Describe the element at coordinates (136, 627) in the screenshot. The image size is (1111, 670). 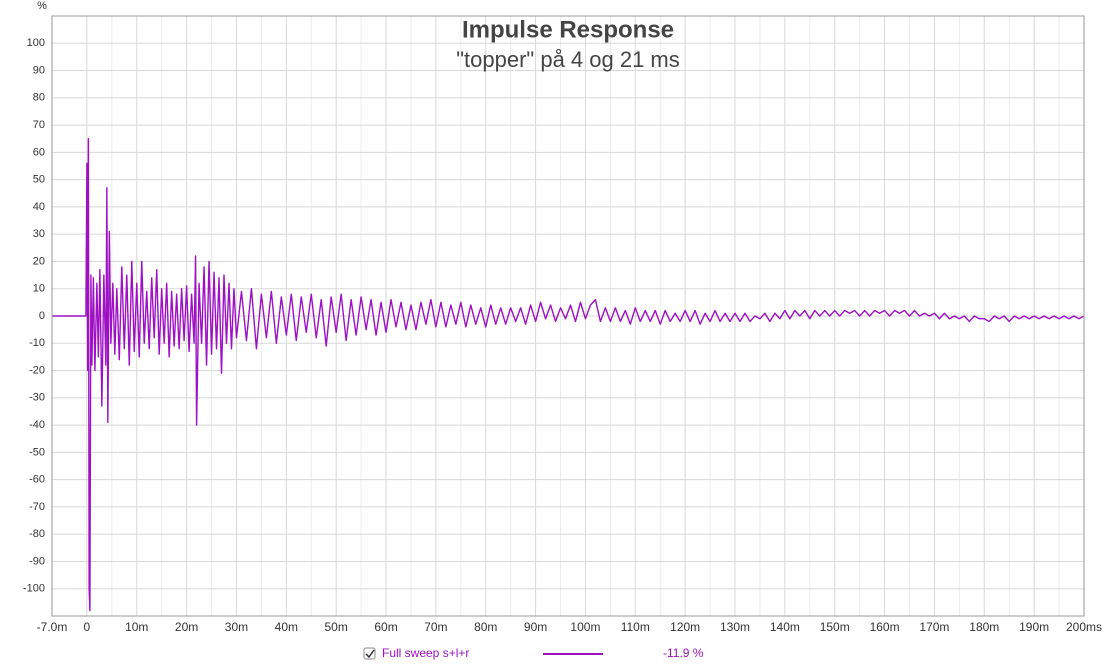
I see `x-tick-label: 10m` at that location.